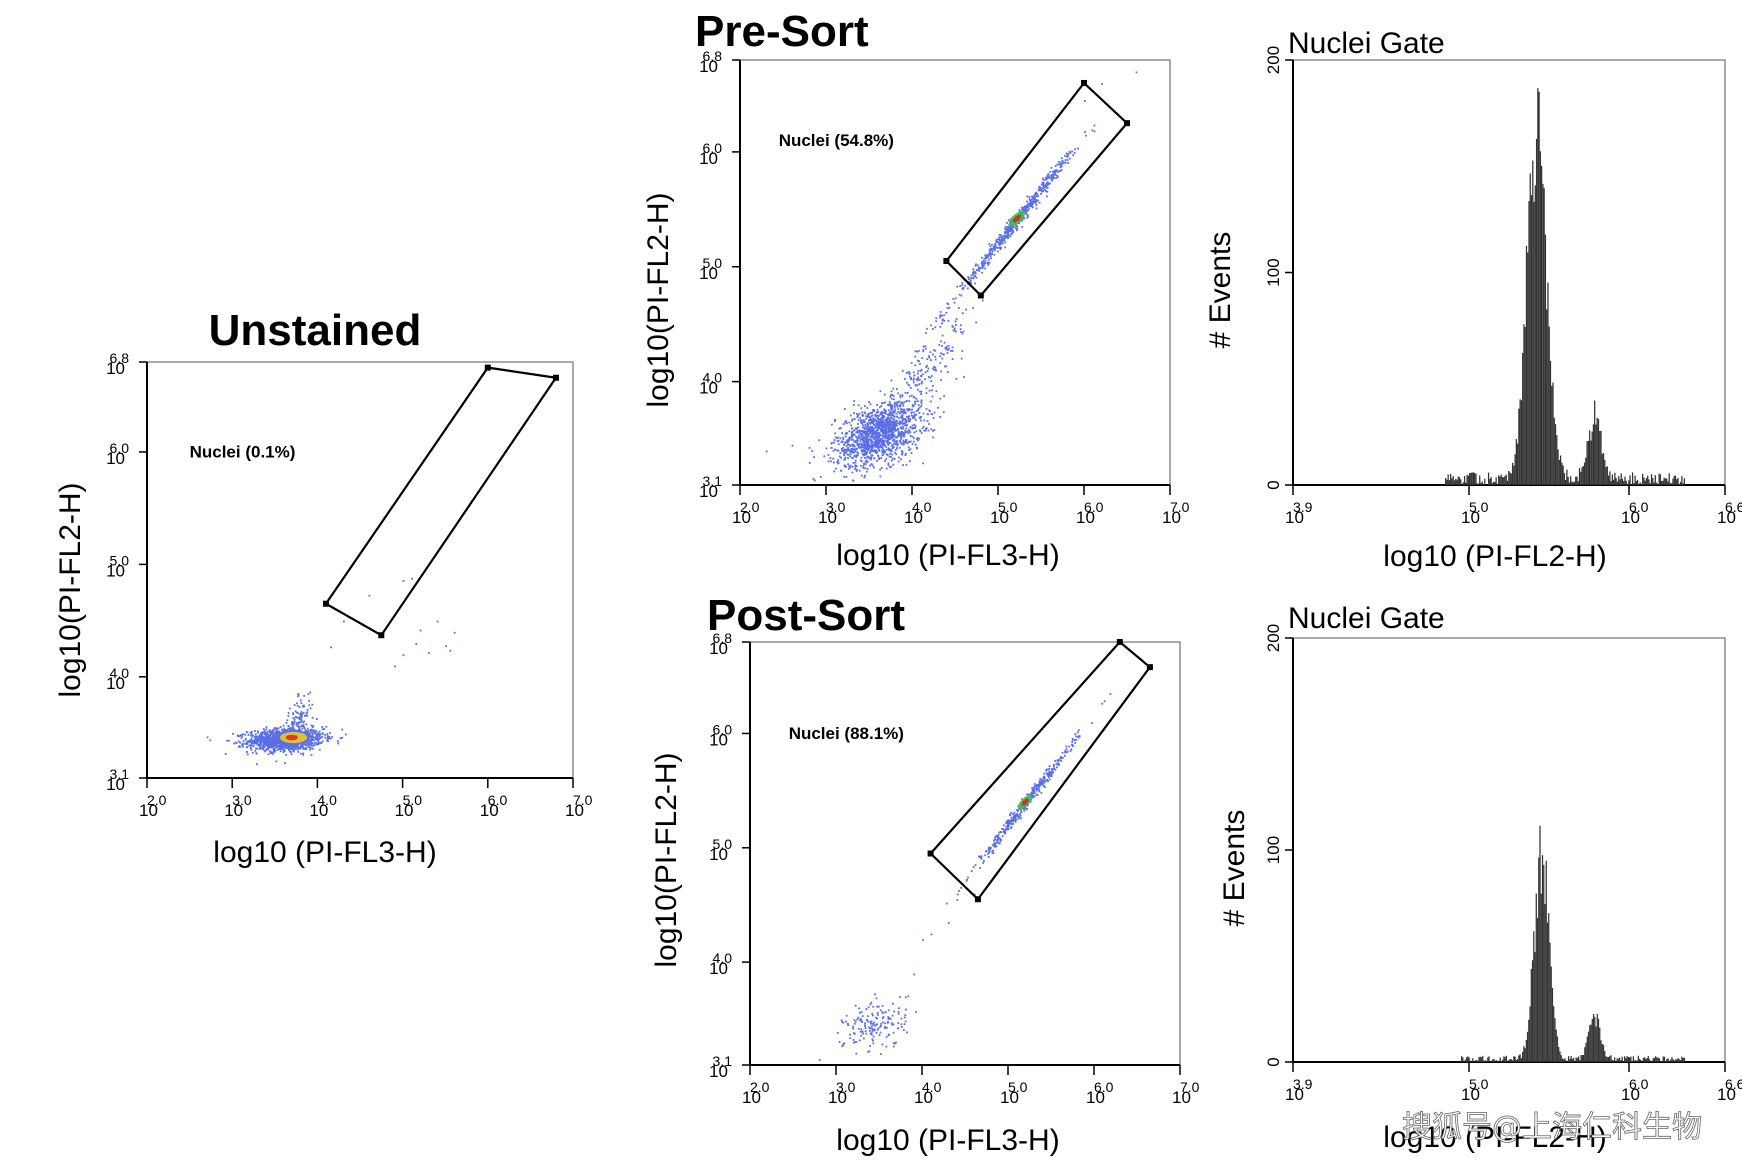 Image resolution: width=1742 pixels, height=1160 pixels. I want to click on post-sort-x-tick-label-exponent: 3.0, so click(846, 1087).